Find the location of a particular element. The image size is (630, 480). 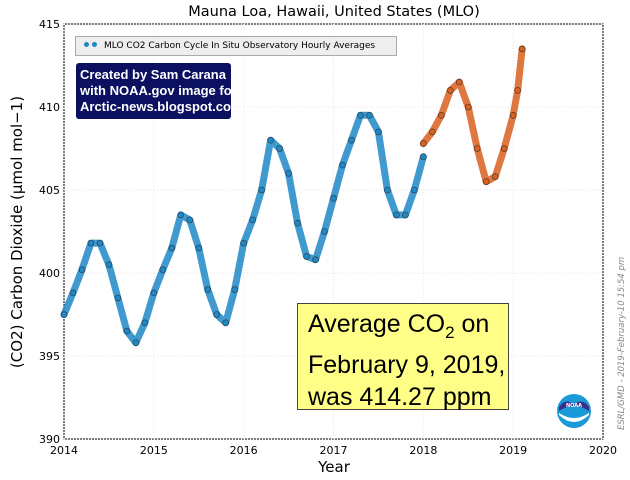

x-tick-label: 2017 is located at coordinates (334, 450).